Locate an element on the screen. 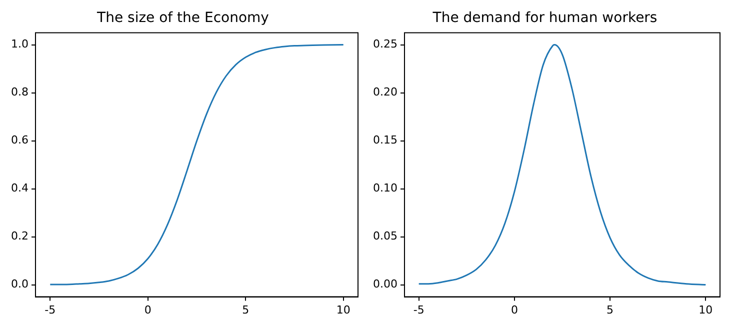 Image resolution: width=740 pixels, height=330 pixels. y-tick-label: 0.20 is located at coordinates (385, 92).